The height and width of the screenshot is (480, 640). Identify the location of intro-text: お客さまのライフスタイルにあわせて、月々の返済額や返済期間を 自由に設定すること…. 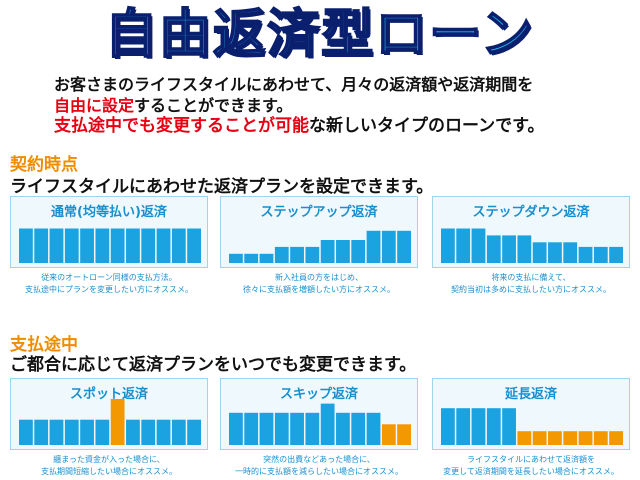
(339, 105).